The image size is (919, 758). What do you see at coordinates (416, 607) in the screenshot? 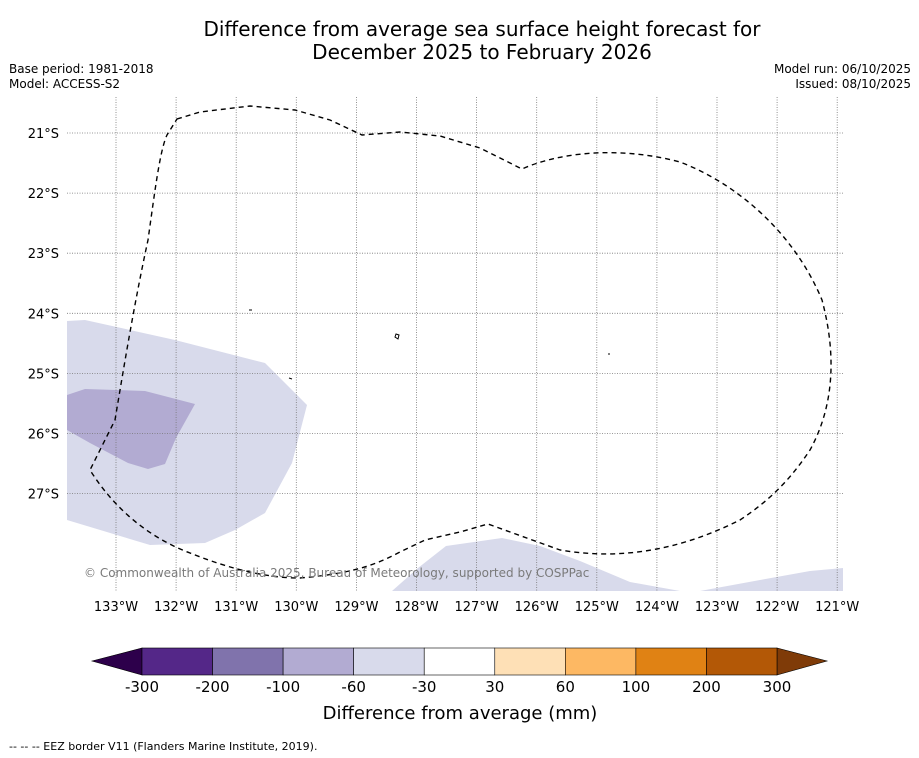
I see `lon-label: 128°W` at bounding box center [416, 607].